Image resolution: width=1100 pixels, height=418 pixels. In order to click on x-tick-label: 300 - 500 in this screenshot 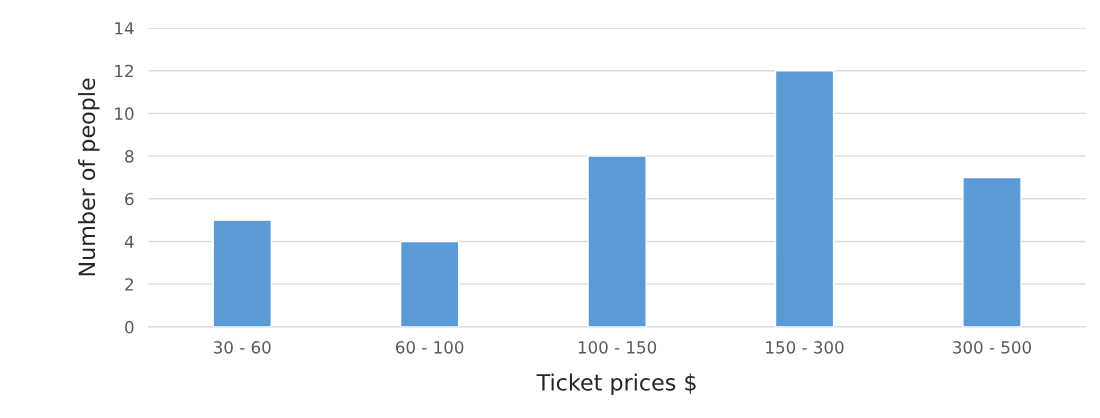, I will do `click(992, 347)`.